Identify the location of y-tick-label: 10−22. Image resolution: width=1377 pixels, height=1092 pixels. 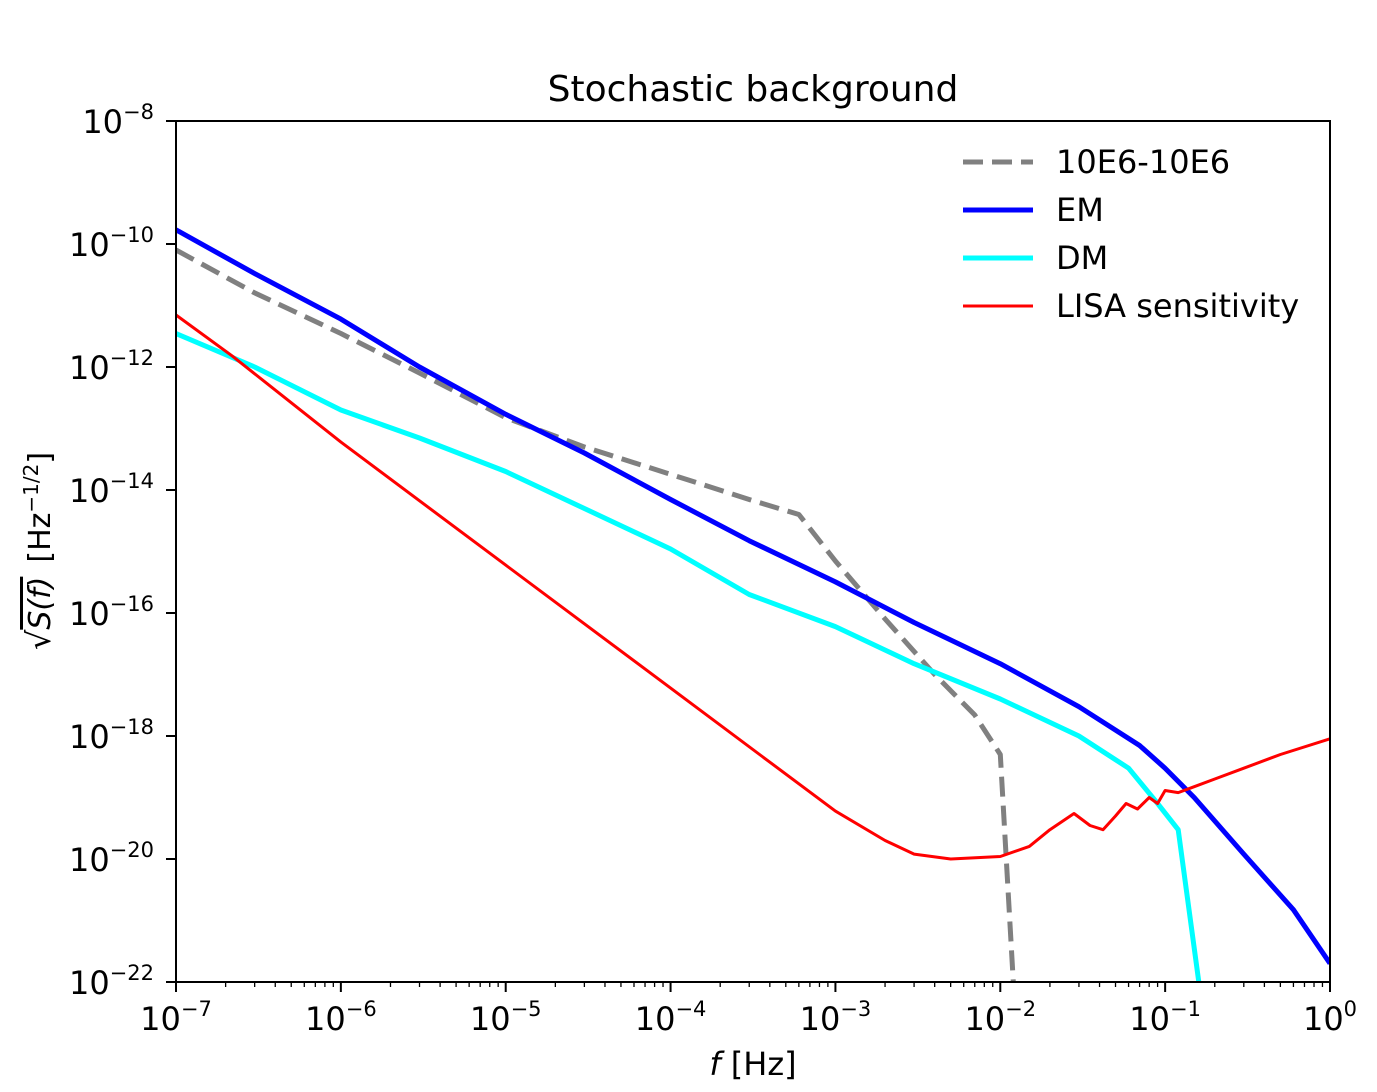
(111, 981).